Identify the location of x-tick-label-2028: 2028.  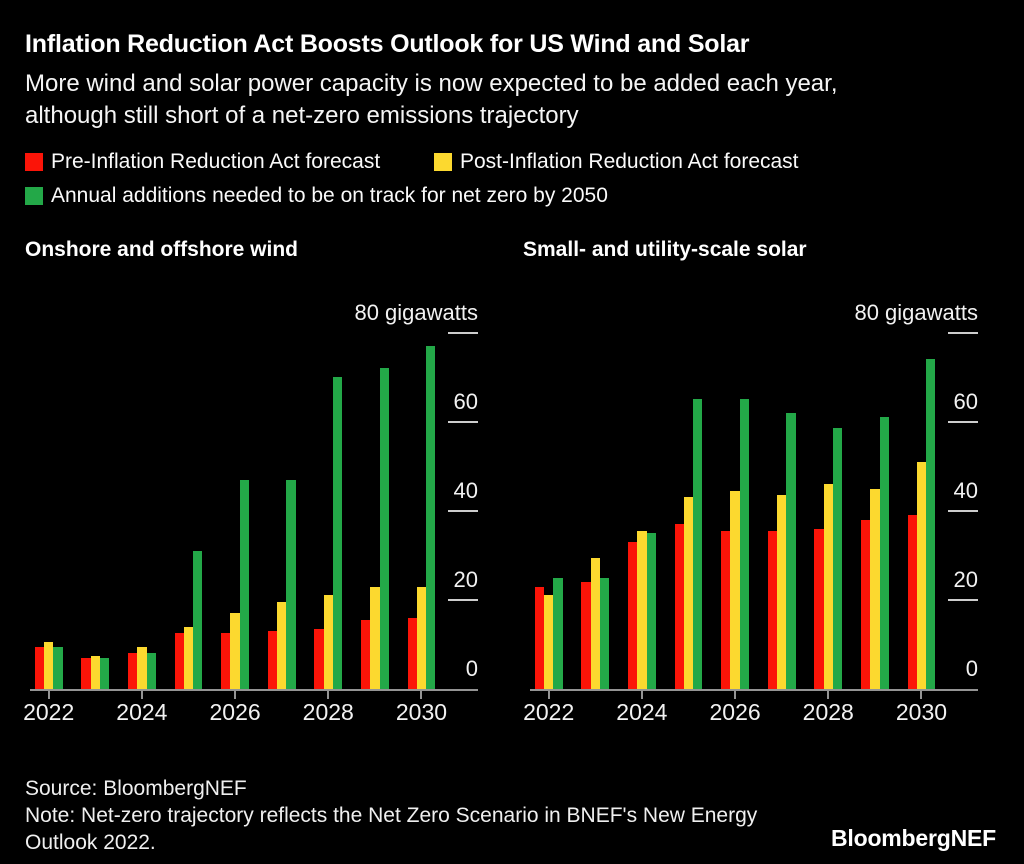
(828, 712).